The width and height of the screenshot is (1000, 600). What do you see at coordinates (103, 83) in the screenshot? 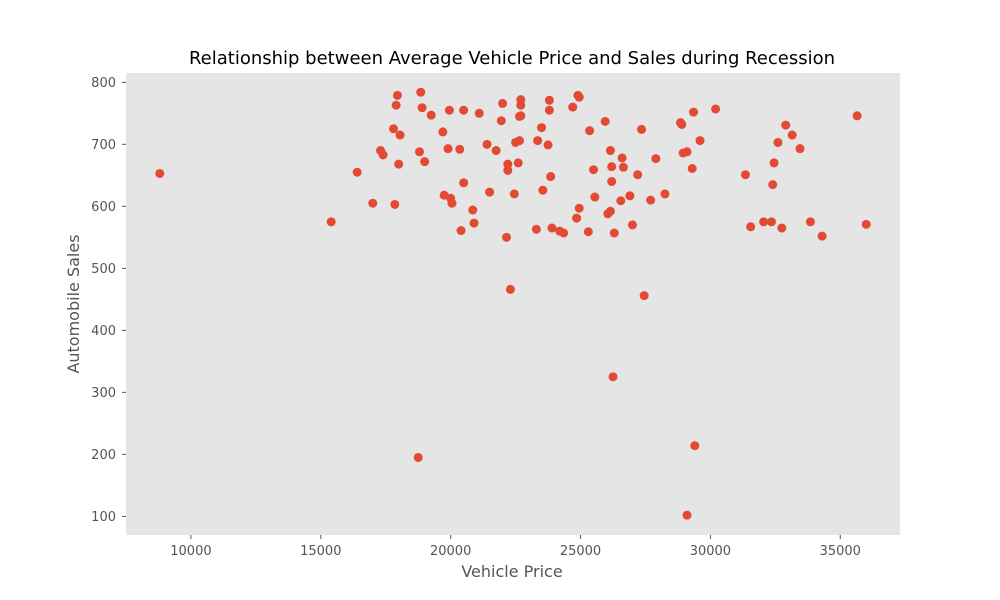
I see `y-tick-label: 800` at bounding box center [103, 83].